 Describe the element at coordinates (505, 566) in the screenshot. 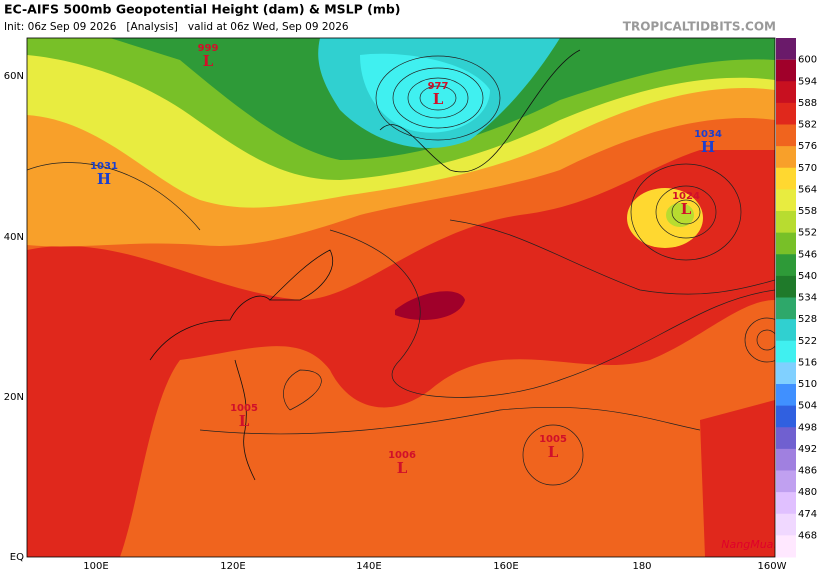

I see `lon-label: 160E` at that location.